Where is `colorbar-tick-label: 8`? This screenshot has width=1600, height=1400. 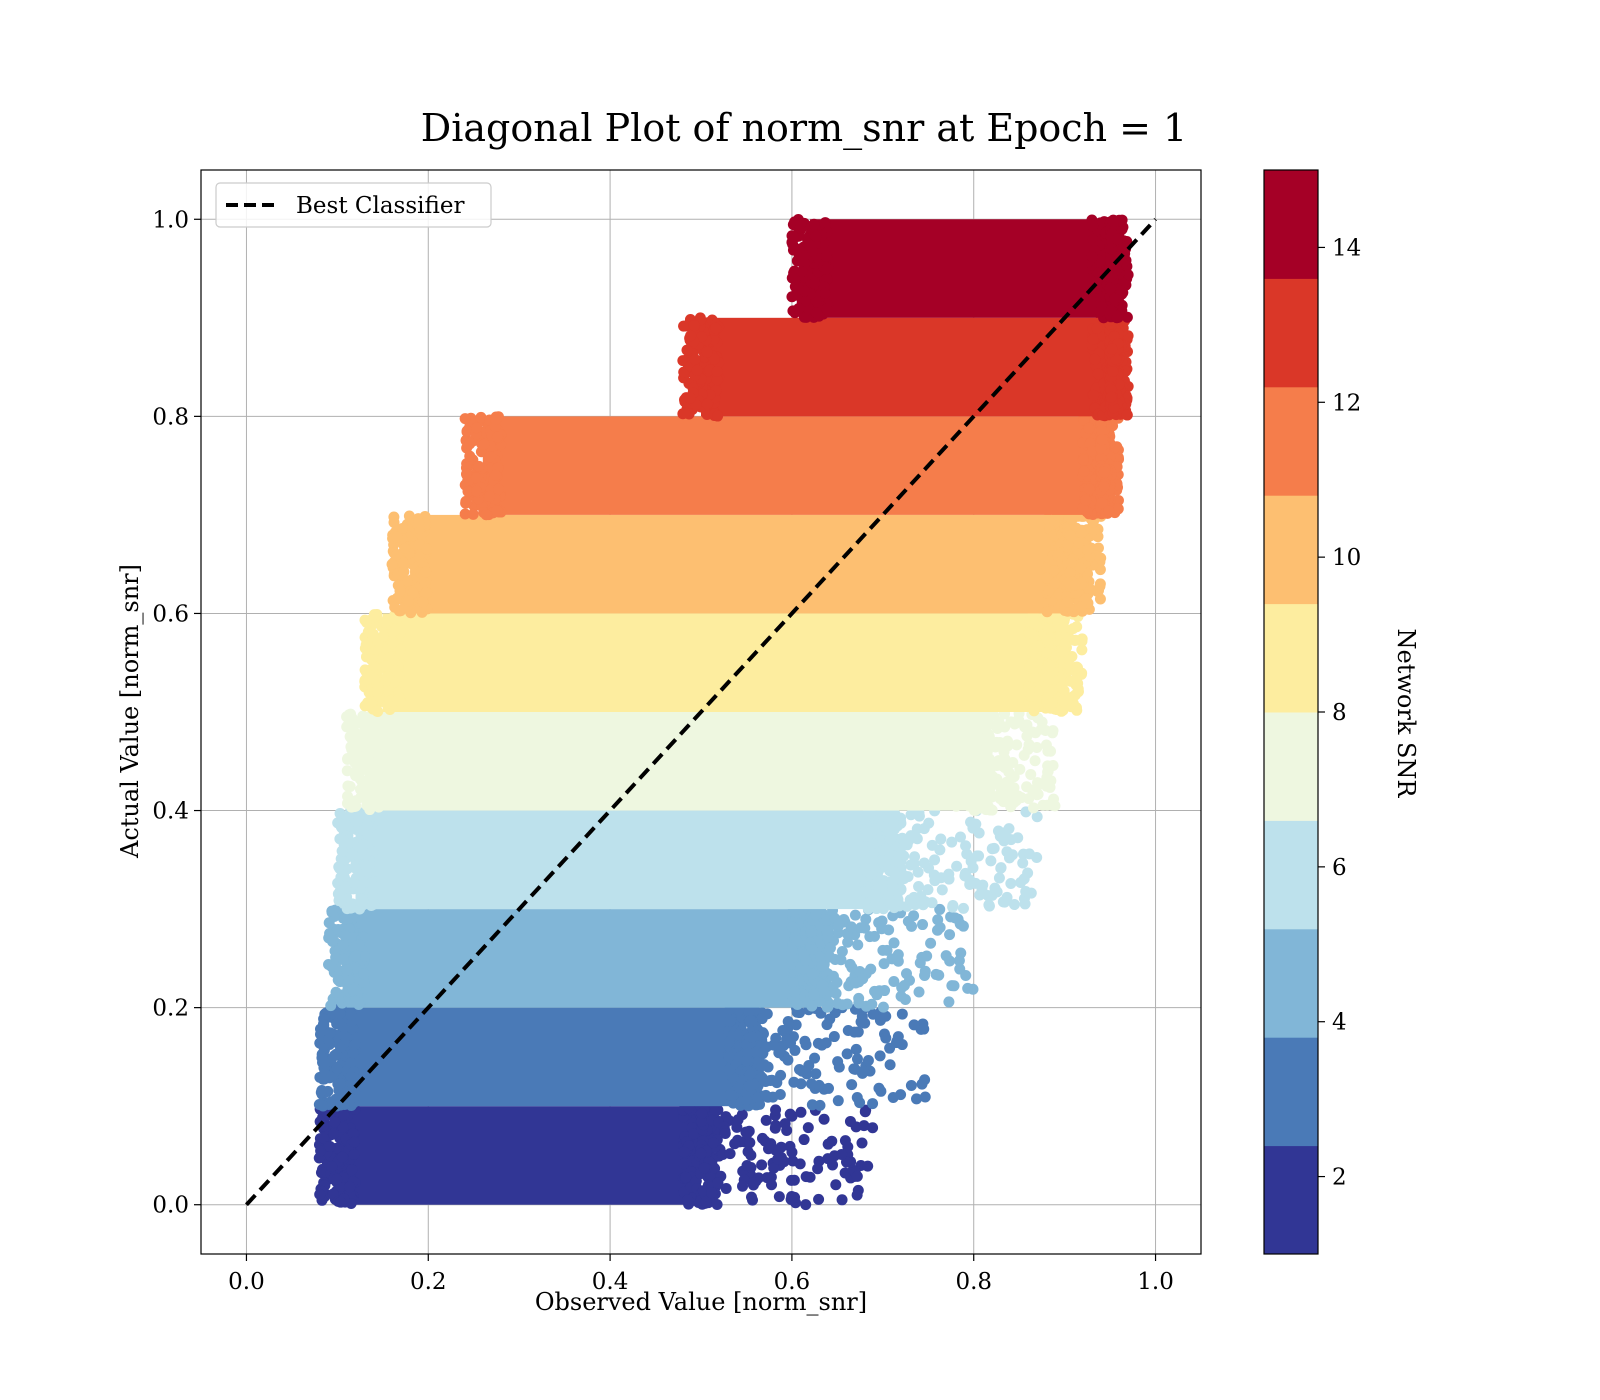 colorbar-tick-label: 8 is located at coordinates (1339, 713).